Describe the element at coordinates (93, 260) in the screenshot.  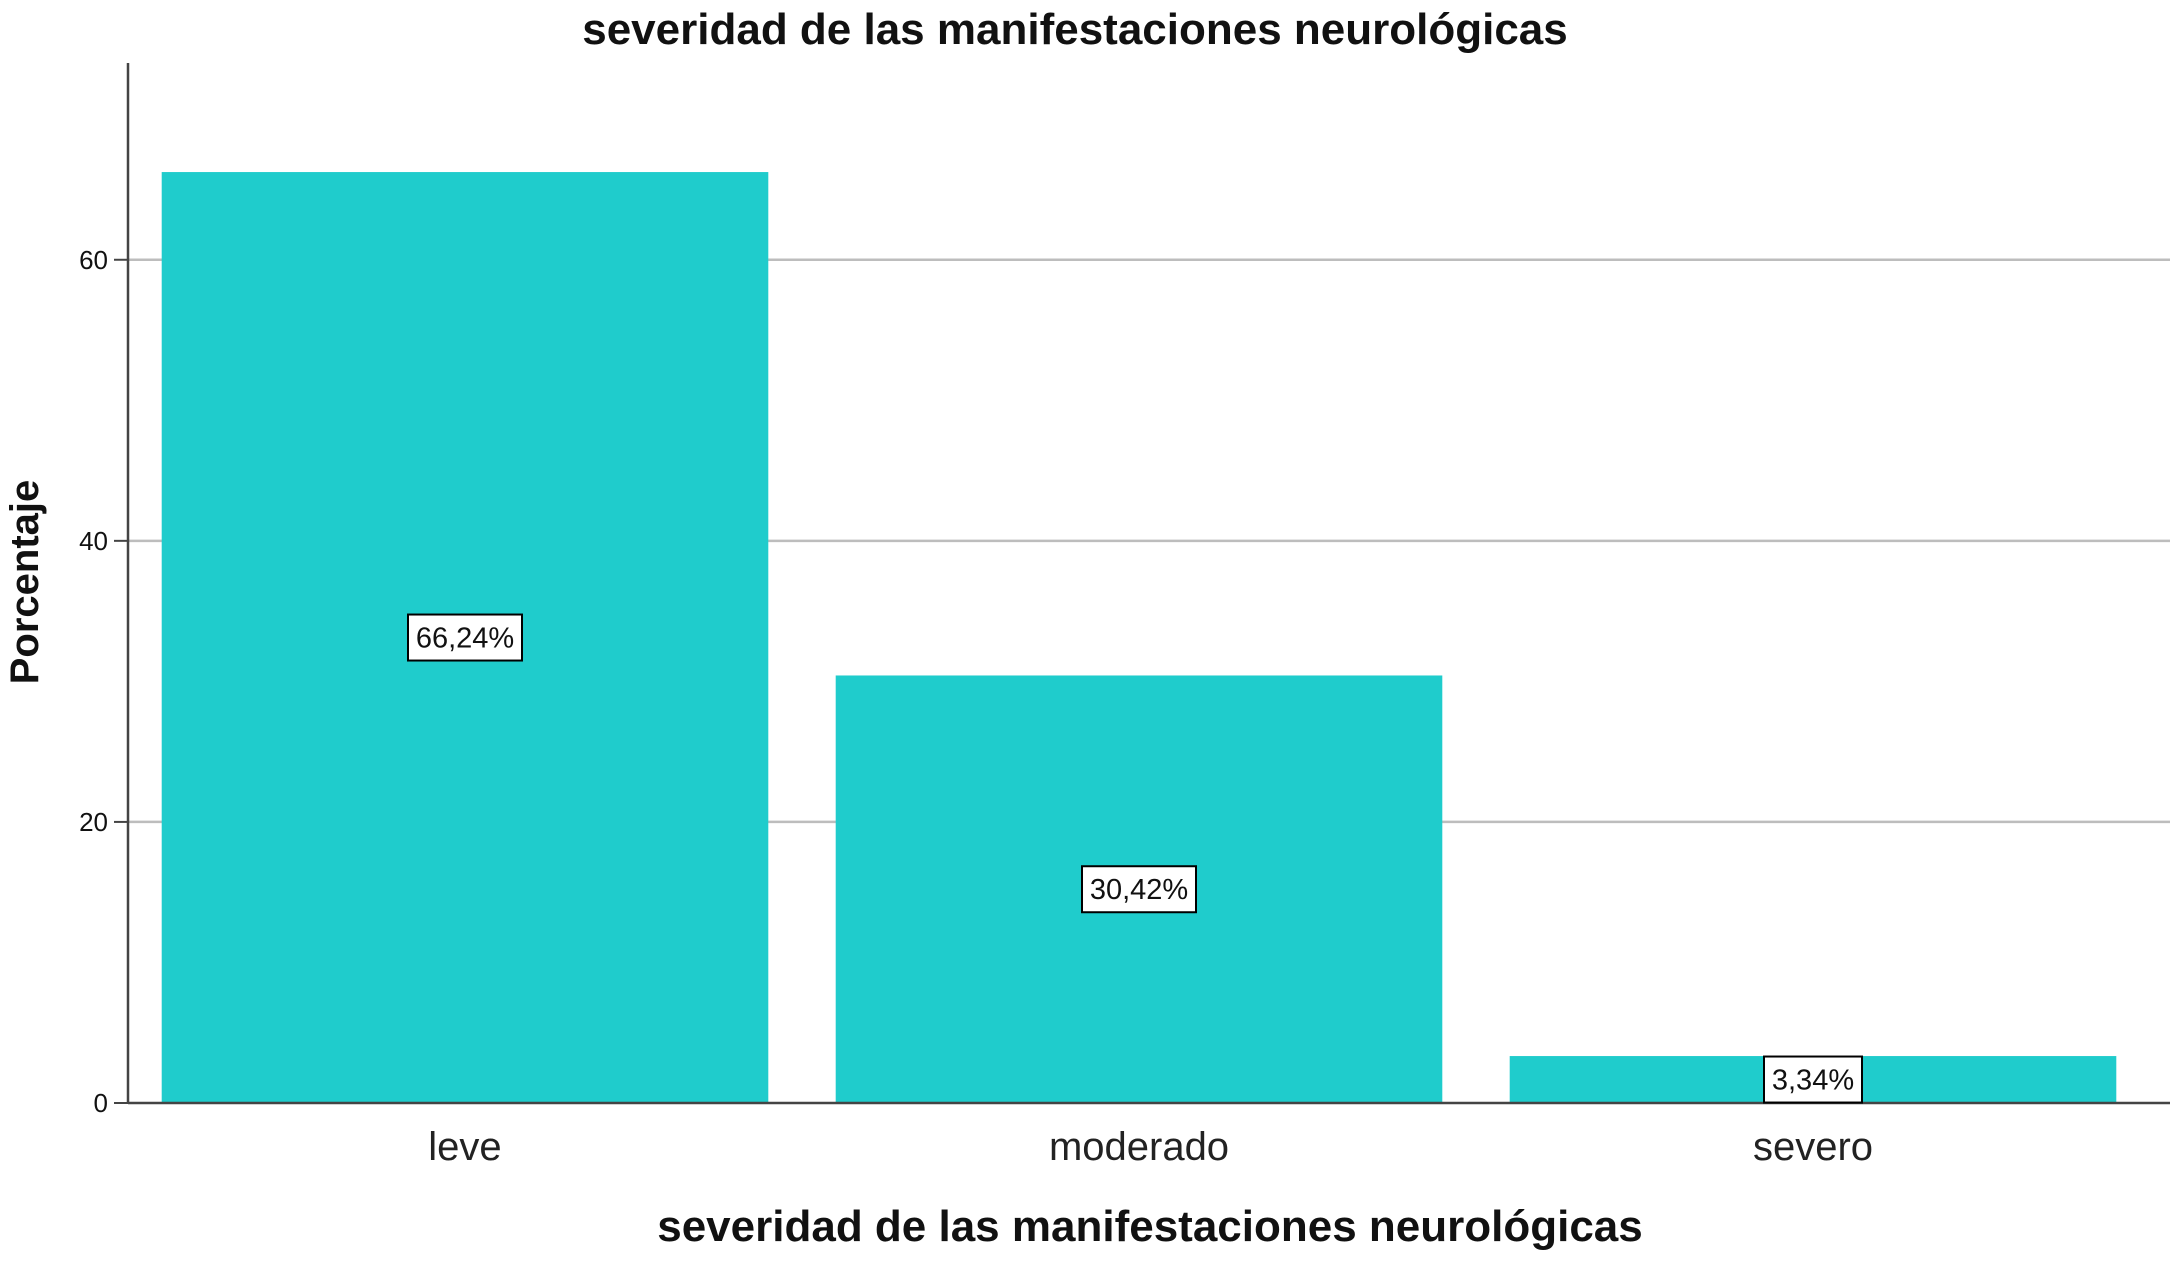
I see `y-tick-label: 60` at that location.